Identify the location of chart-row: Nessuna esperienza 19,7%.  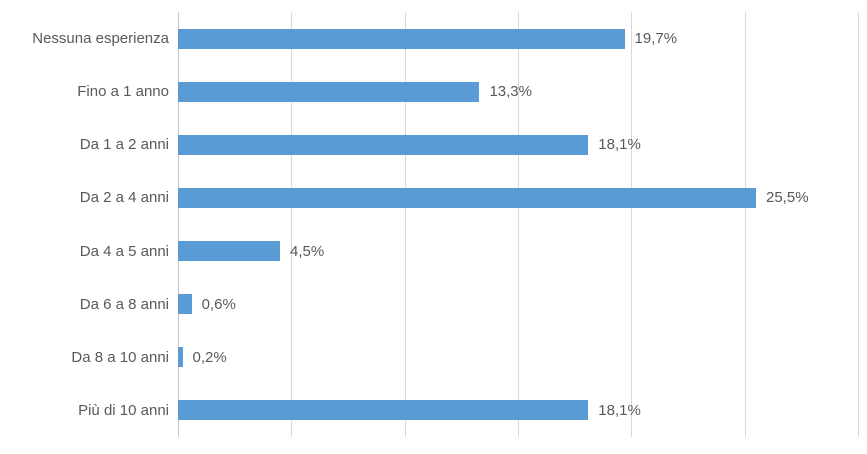
(433, 38).